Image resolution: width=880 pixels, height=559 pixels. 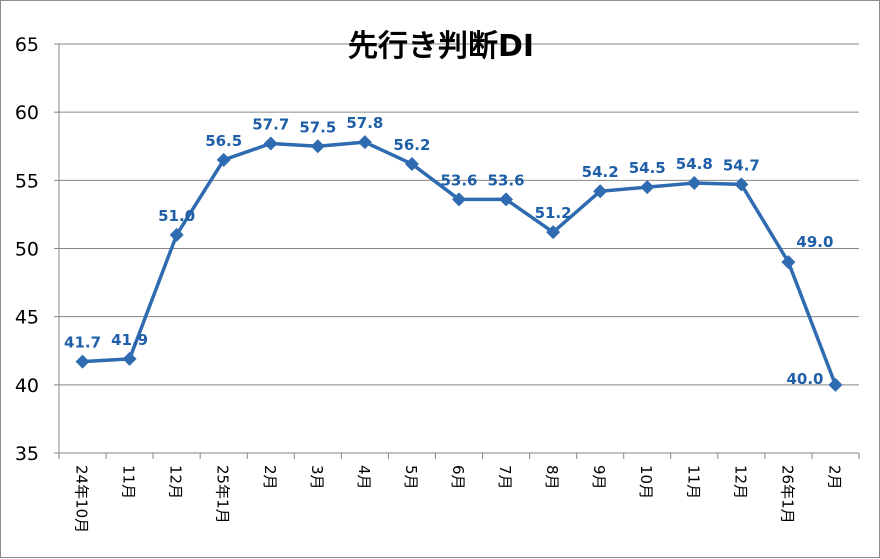 I want to click on x-tick-label: 4月, so click(x=364, y=477).